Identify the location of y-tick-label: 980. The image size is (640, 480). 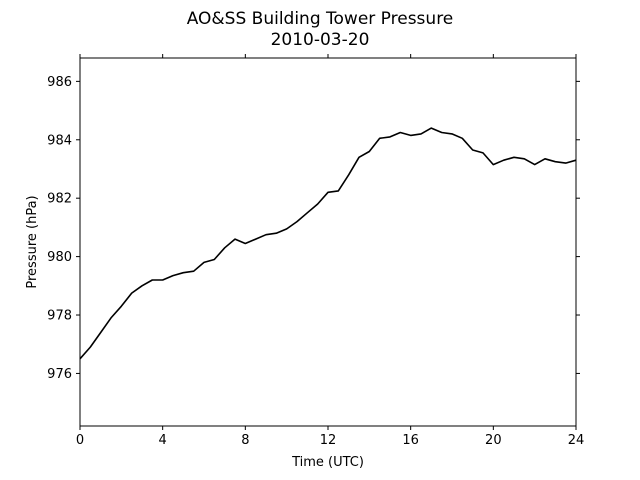
(59, 257).